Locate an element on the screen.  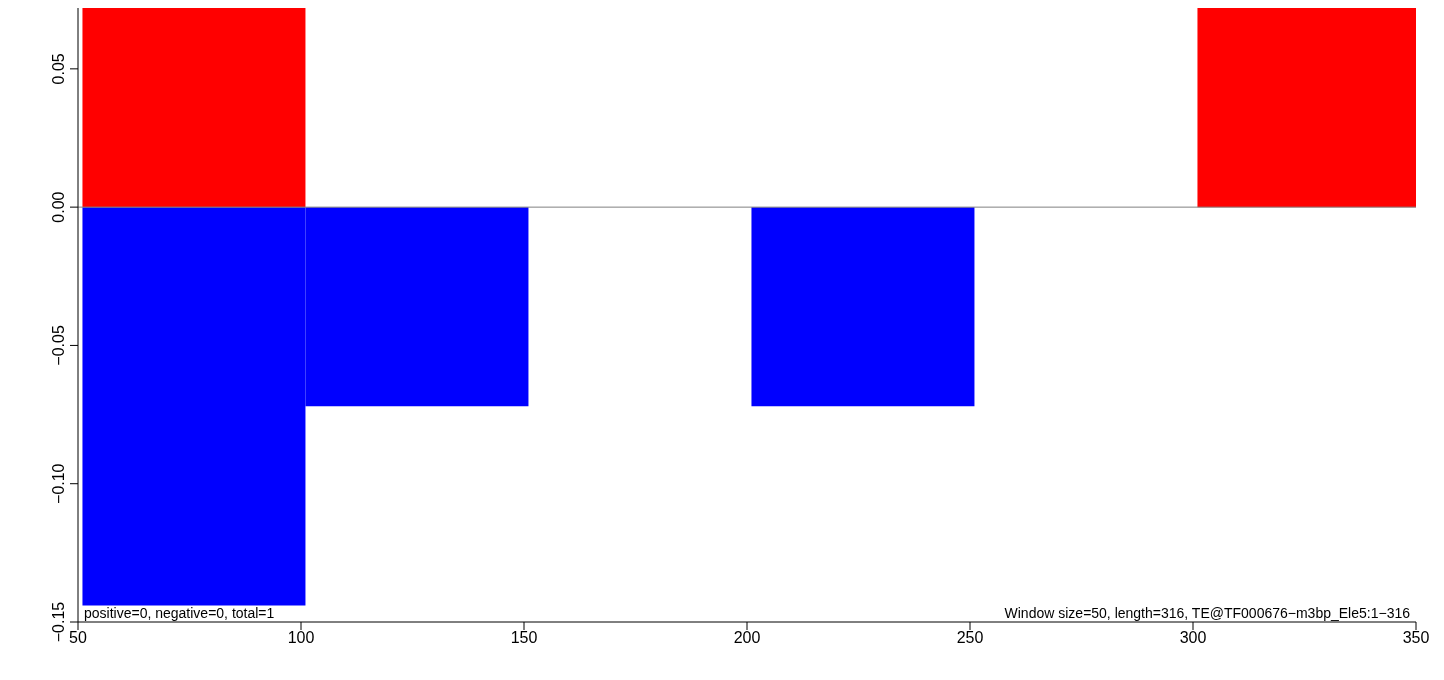
y-tick-label: 0.00 is located at coordinates (58, 207).